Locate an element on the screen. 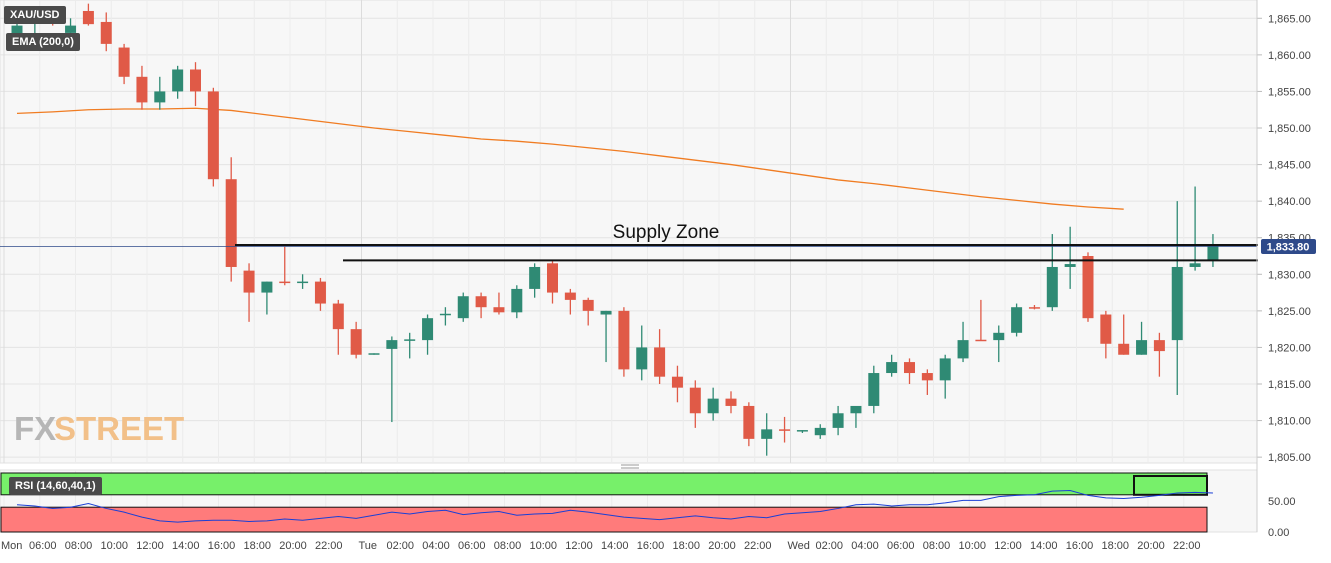 Image resolution: width=1331 pixels, height=563 pixels. time-tick-label: 04:00 is located at coordinates (436, 546).